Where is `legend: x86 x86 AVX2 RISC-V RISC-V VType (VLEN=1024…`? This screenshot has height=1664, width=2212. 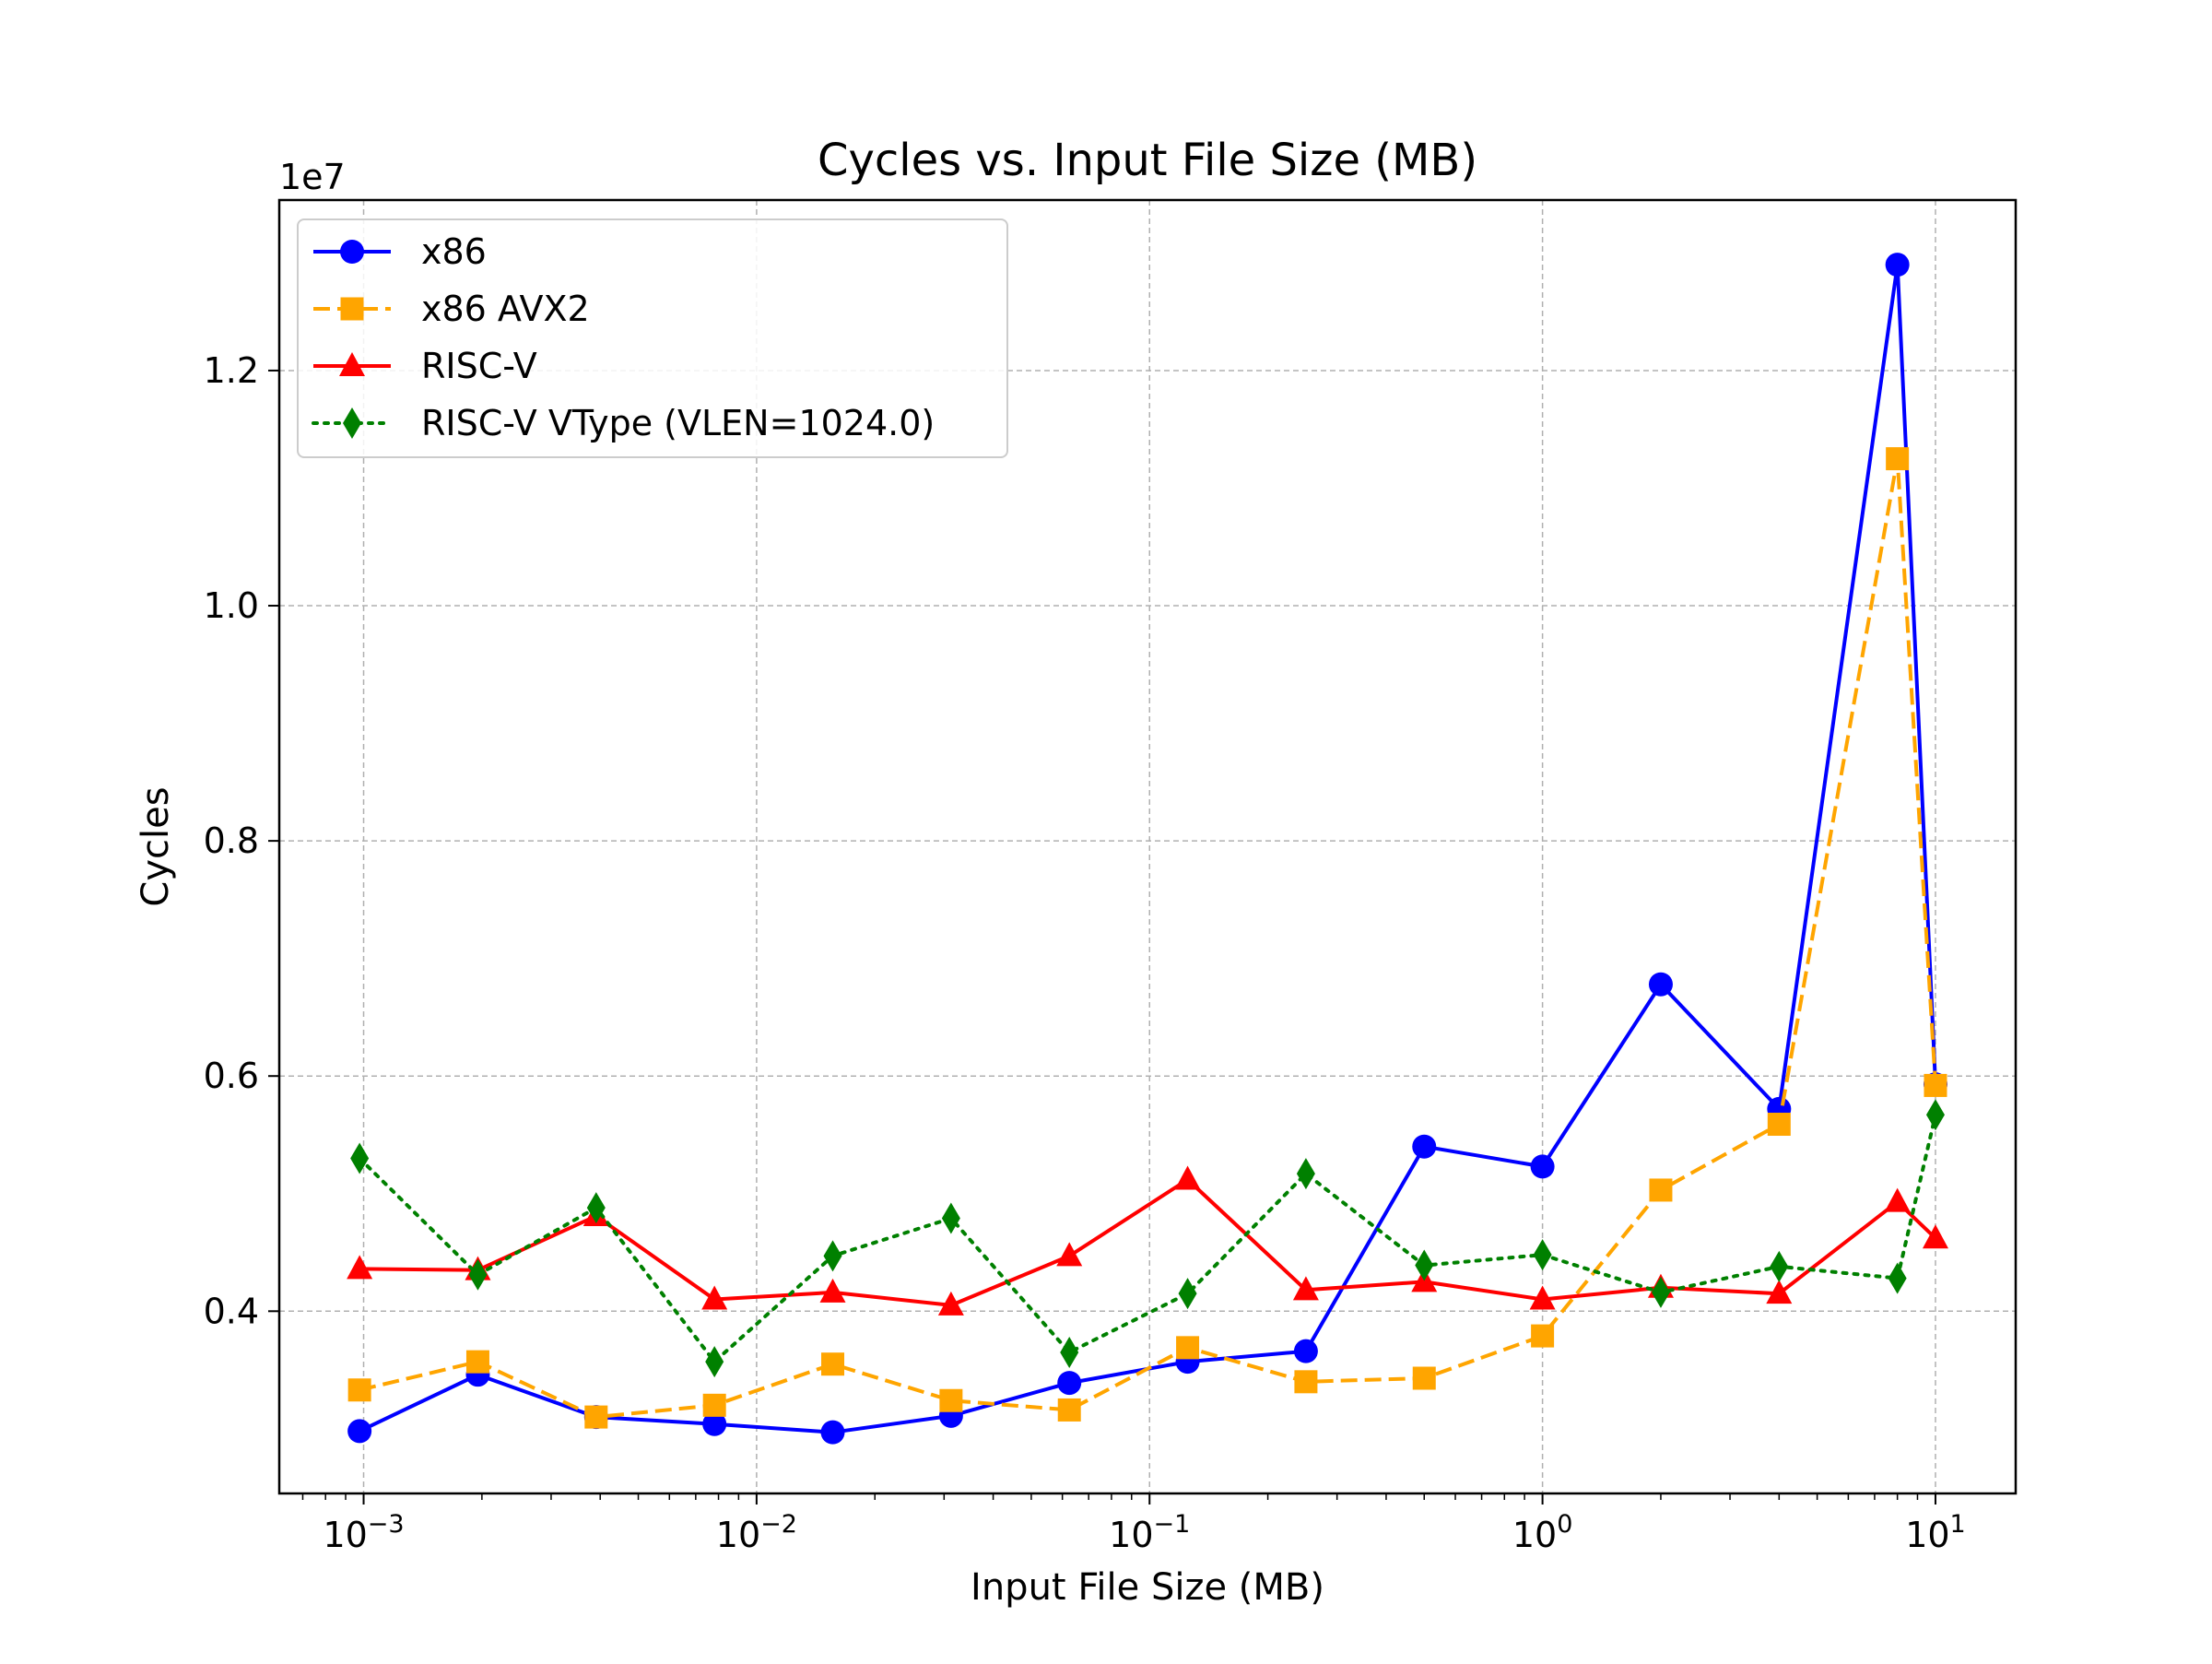
legend: x86 x86 AVX2 RISC-V RISC-V VType (VLEN=1024… is located at coordinates (652, 338).